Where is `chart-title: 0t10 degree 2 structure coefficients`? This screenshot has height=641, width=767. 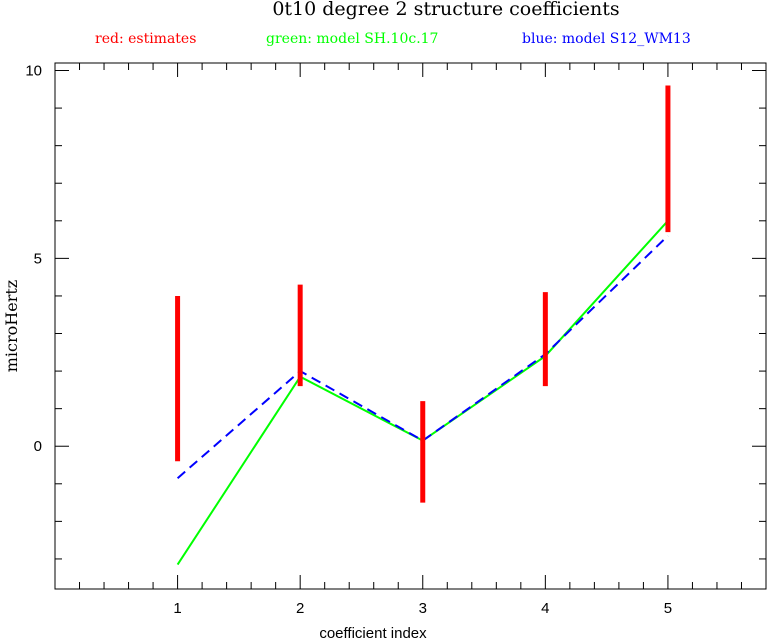 chart-title: 0t10 degree 2 structure coefficients is located at coordinates (445, 10).